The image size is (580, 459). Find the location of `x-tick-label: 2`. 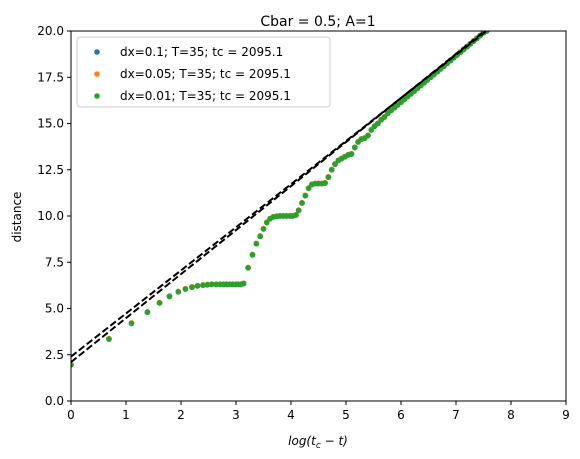

x-tick-label: 2 is located at coordinates (181, 415).